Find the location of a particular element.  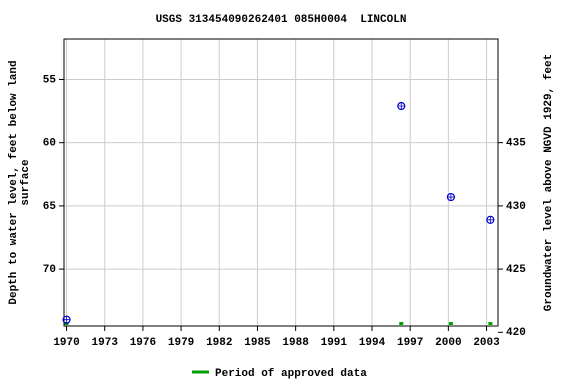

y-axis-label-line: surface is located at coordinates (26, 182).